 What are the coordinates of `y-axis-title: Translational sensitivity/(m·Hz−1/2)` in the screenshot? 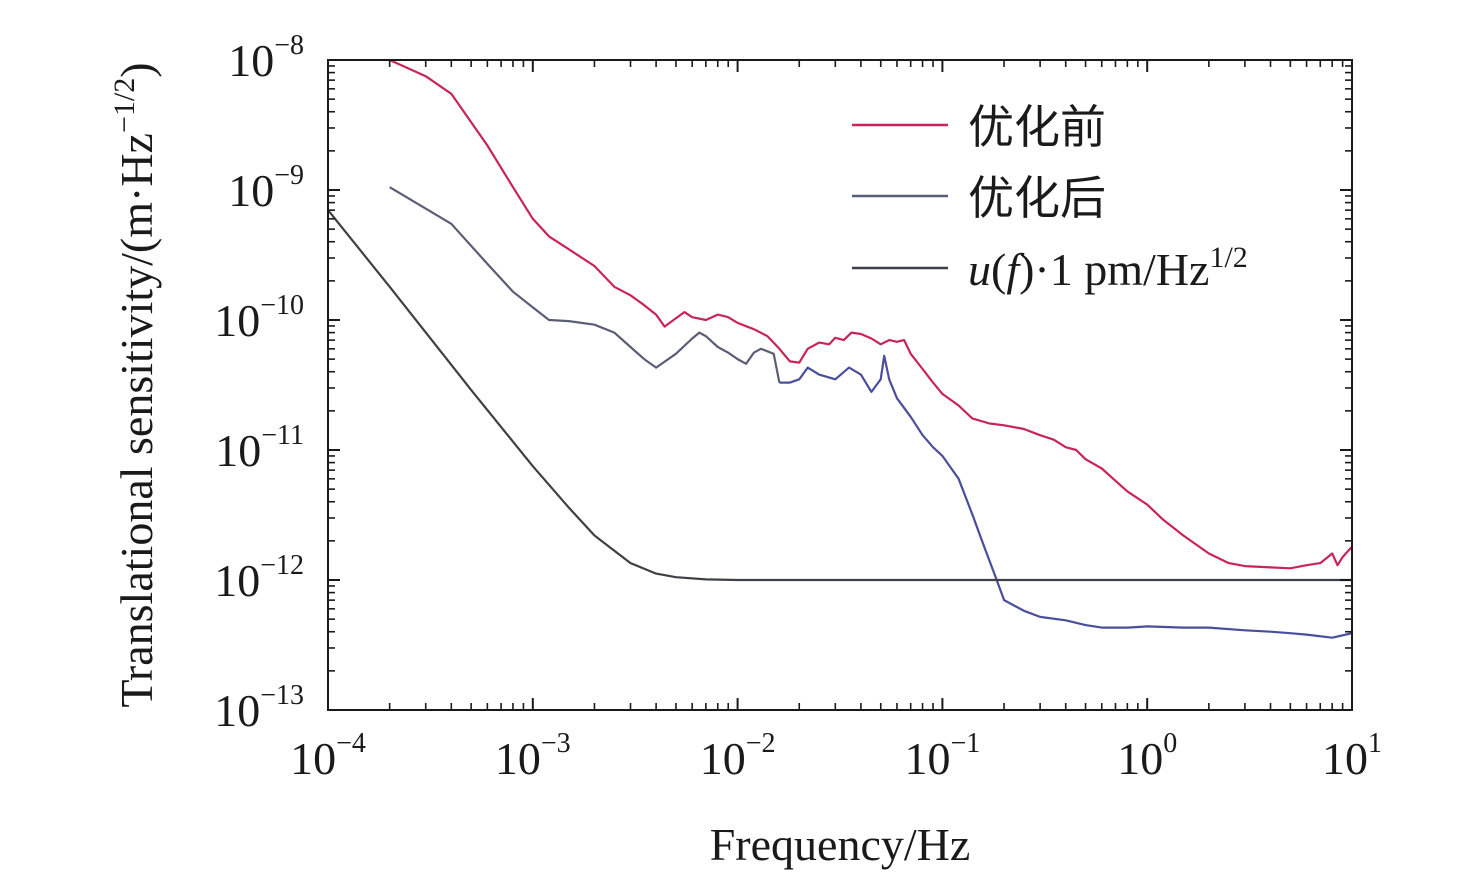 It's located at (135, 384).